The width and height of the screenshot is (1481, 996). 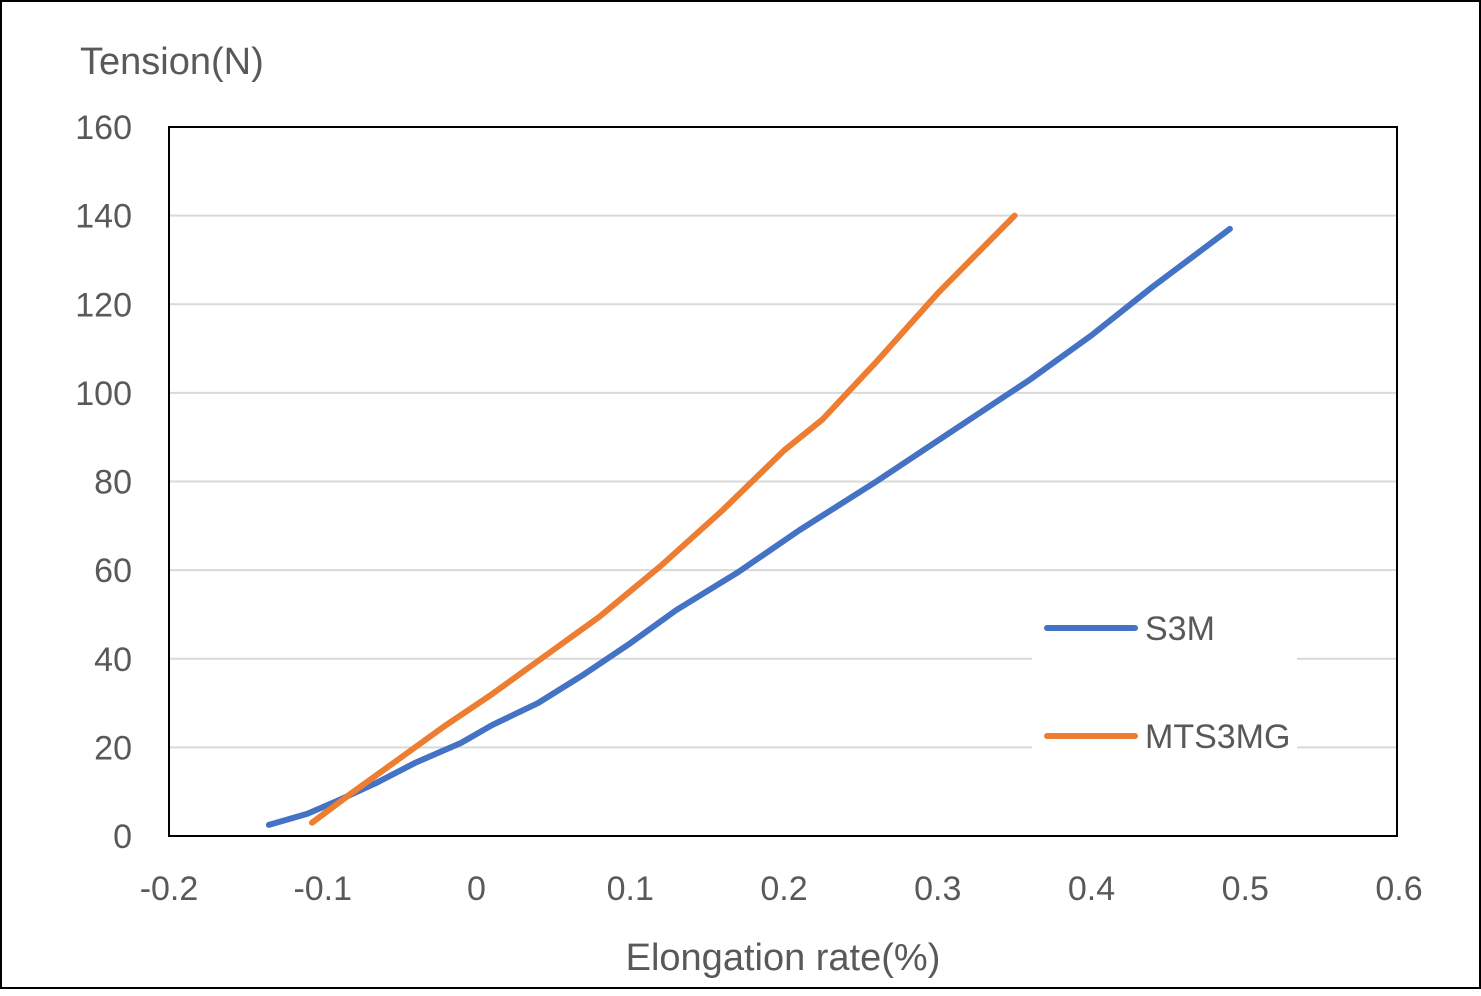 What do you see at coordinates (113, 660) in the screenshot?
I see `y-tick-label: 40` at bounding box center [113, 660].